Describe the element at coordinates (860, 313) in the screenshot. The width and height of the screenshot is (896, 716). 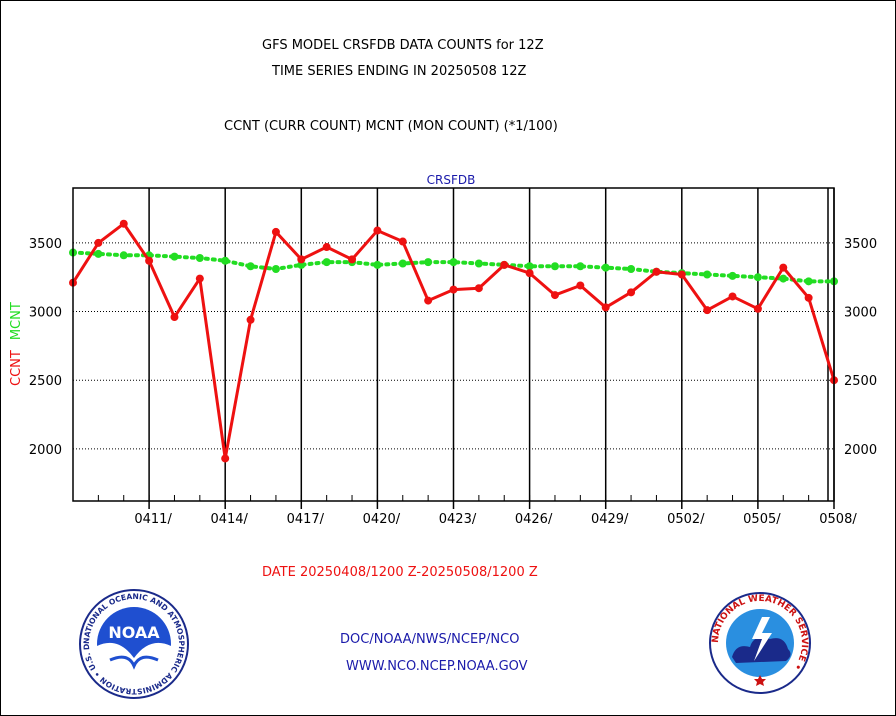
I see `y-tick-label-right: 3000` at that location.